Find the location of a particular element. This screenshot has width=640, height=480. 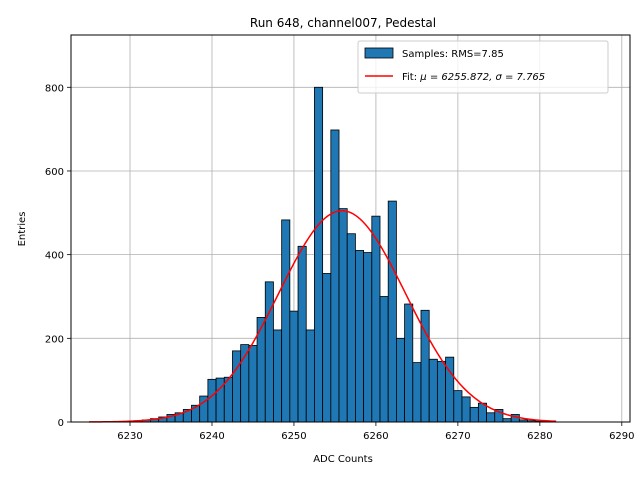

y-tick-label: 800 is located at coordinates (54, 88).